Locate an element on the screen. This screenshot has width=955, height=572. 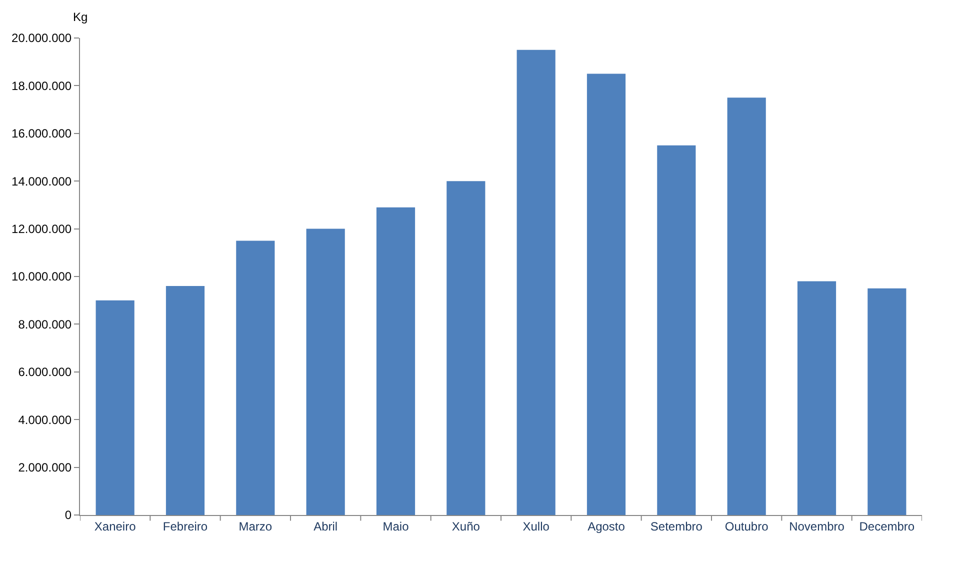
y-tick-label: 16.000.000 is located at coordinates (42, 133).